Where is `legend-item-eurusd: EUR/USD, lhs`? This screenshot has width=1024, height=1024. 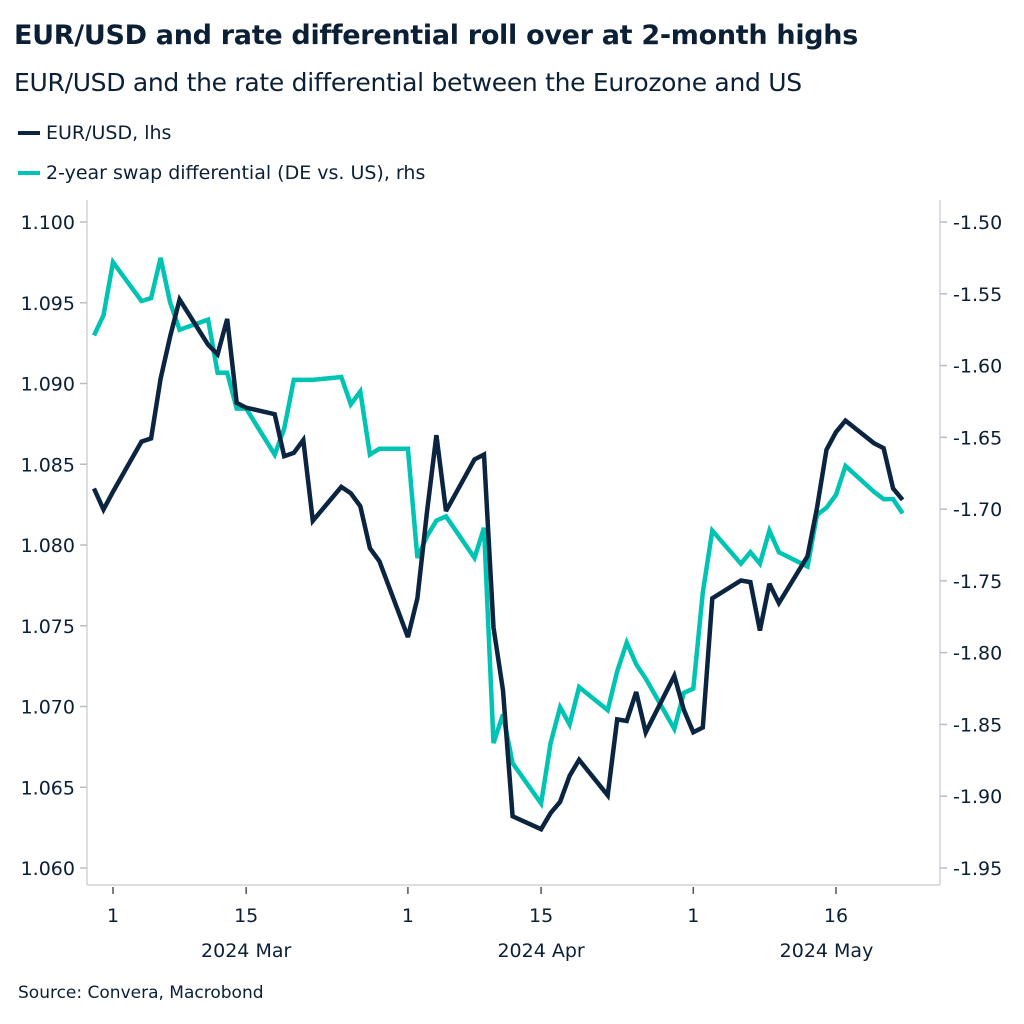 legend-item-eurusd: EUR/USD, lhs is located at coordinates (94, 133).